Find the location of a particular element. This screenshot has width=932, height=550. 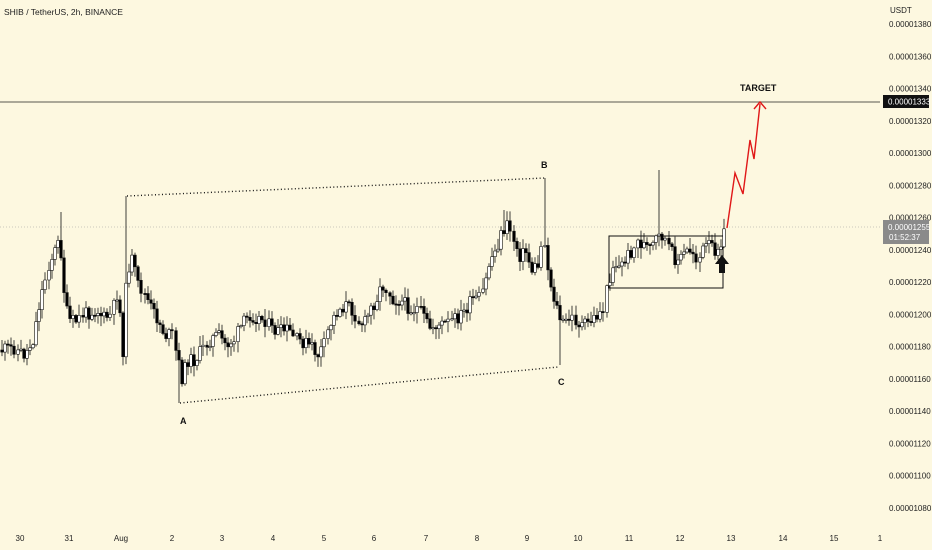

x-tick-label: 13 is located at coordinates (731, 538).